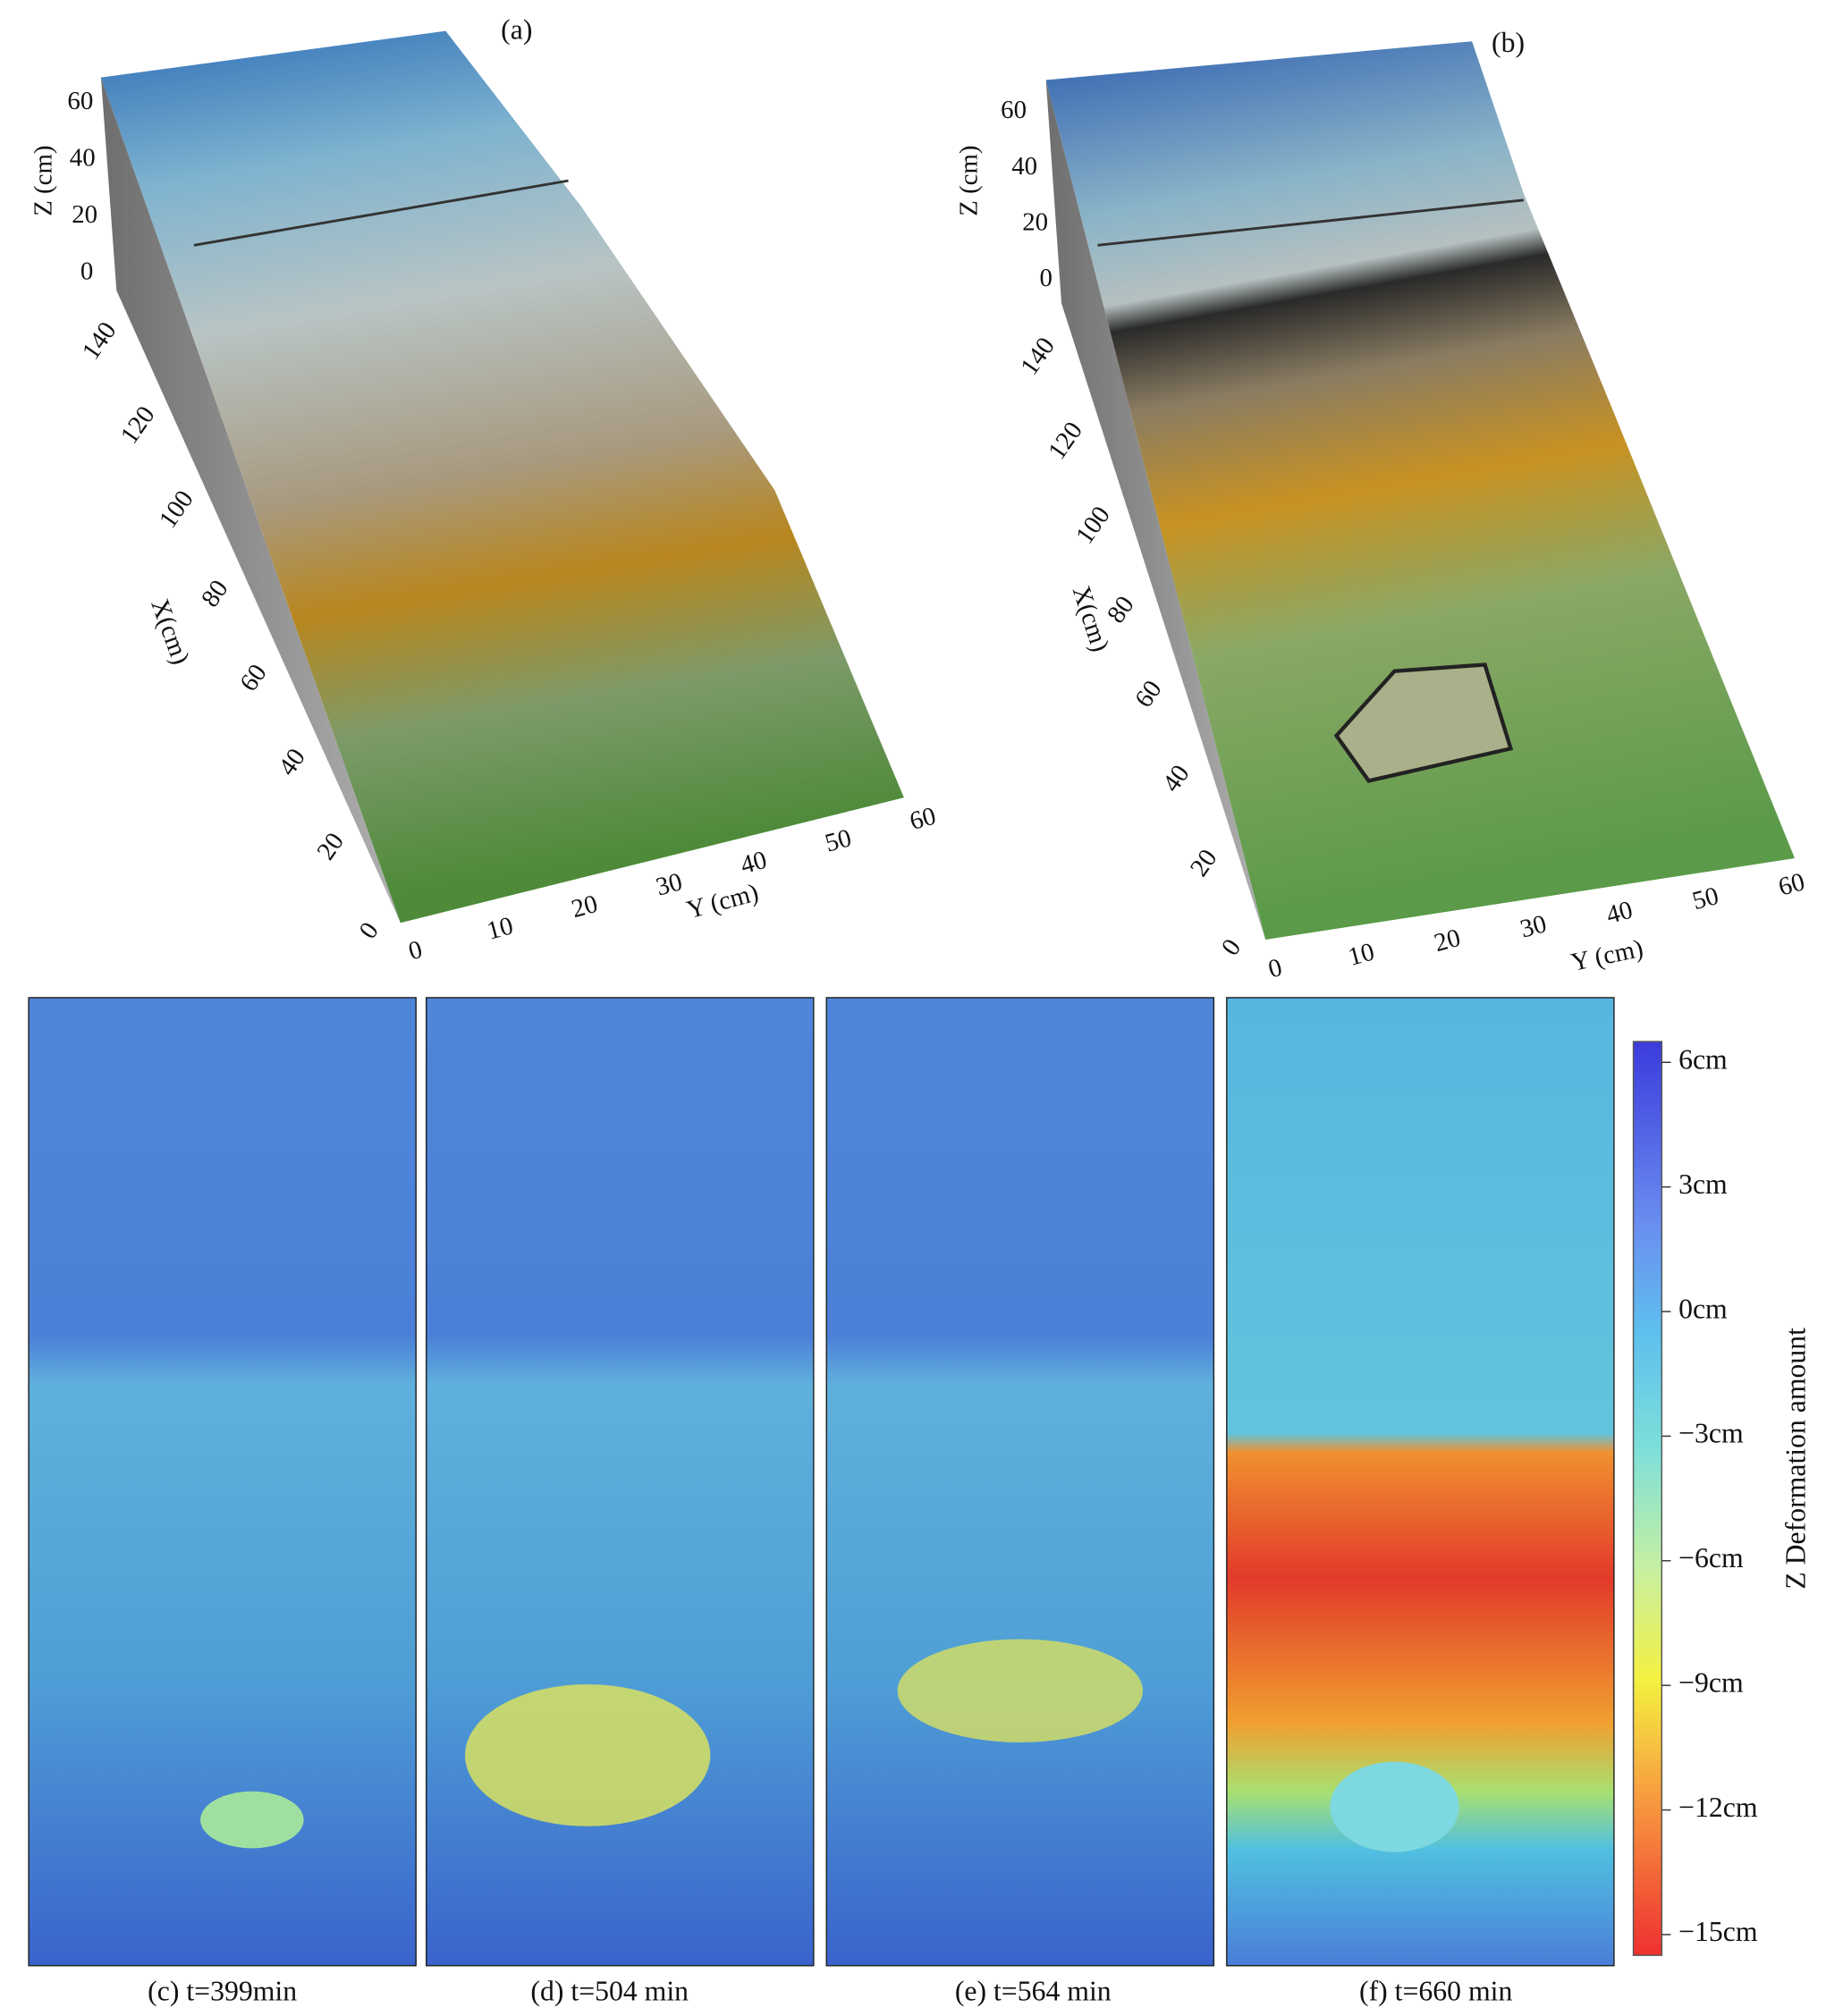  Describe the element at coordinates (516, 29) in the screenshot. I see `panel-label: (a)` at that location.